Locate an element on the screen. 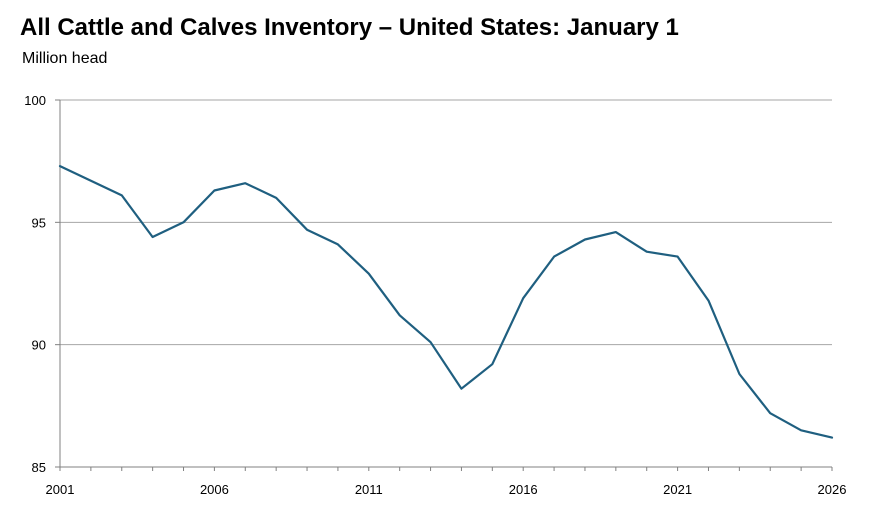  x-tick-label: 2026 is located at coordinates (832, 489).